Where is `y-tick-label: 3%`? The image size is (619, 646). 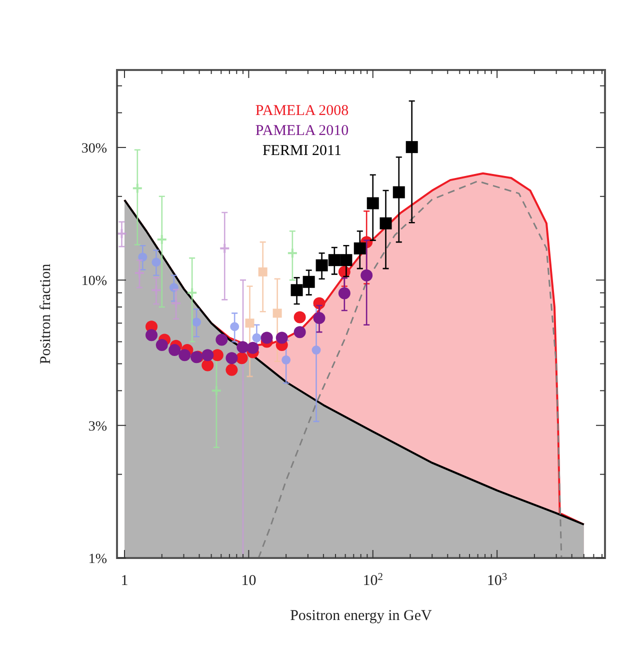
y-tick-label: 3% is located at coordinates (98, 426).